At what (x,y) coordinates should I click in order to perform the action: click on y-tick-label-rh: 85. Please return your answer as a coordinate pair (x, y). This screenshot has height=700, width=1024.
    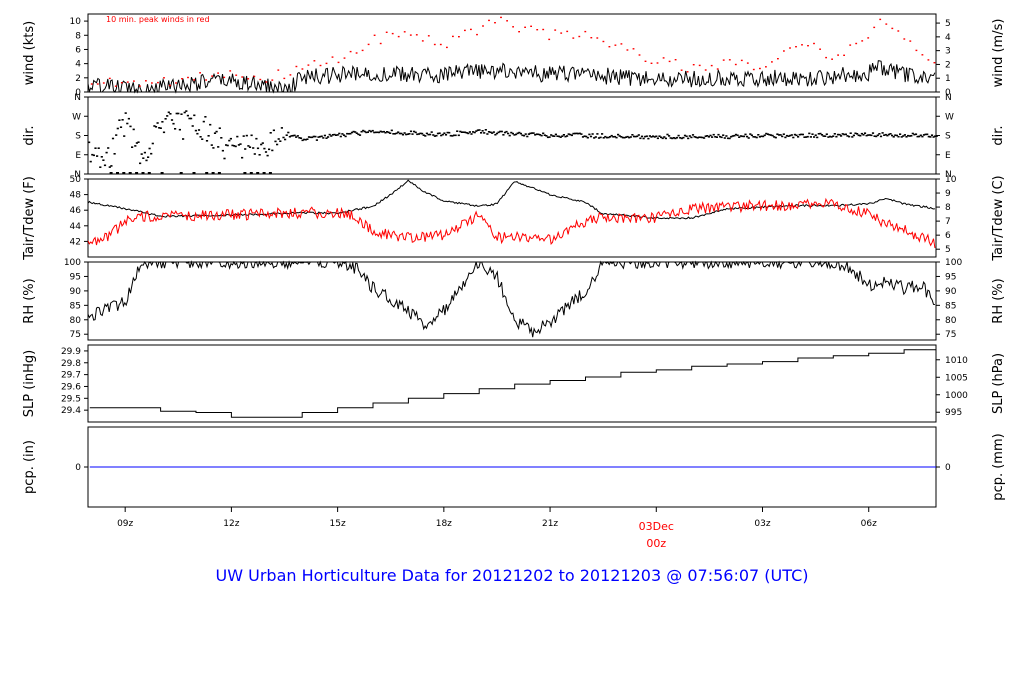
    Looking at the image, I should click on (75, 306).